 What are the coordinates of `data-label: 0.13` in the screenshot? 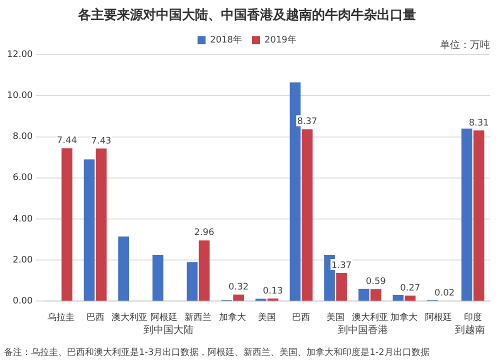 It's located at (272, 291).